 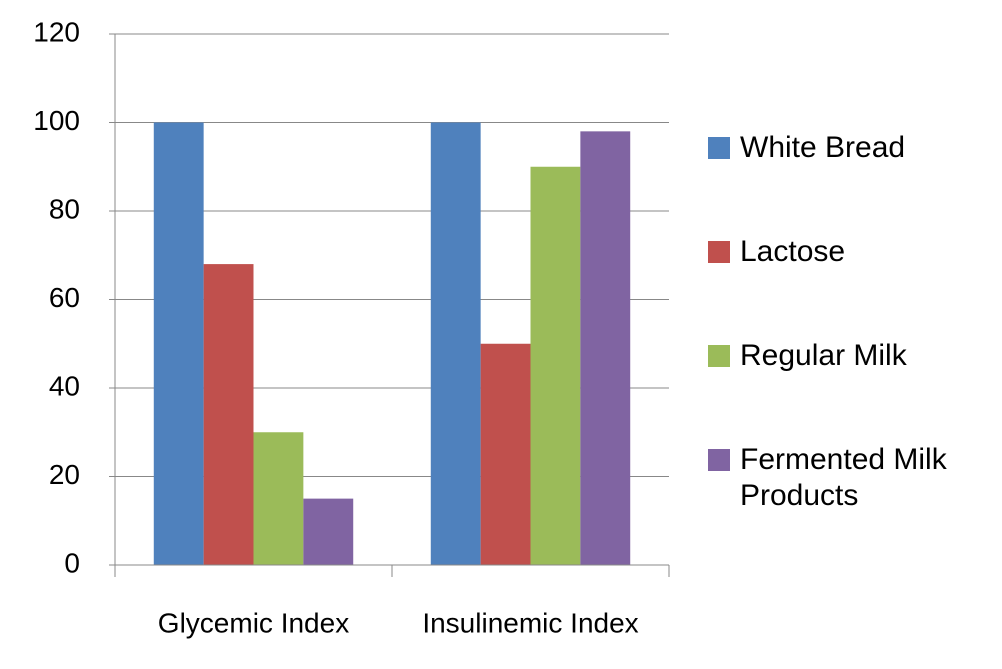 I want to click on x-tick-label: Glycemic Index, so click(x=253, y=622).